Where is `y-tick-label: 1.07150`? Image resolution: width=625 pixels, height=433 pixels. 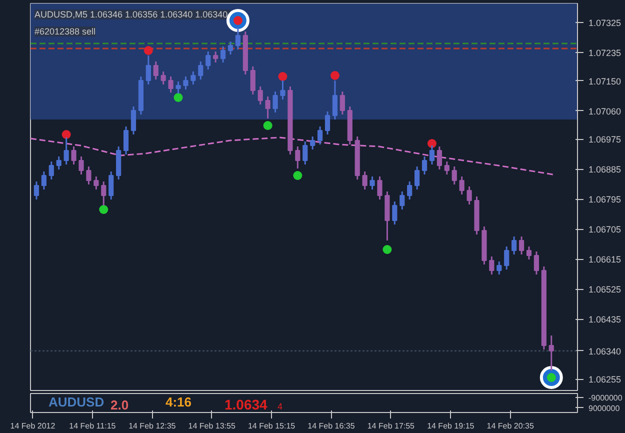 y-tick-label: 1.07150 is located at coordinates (605, 81).